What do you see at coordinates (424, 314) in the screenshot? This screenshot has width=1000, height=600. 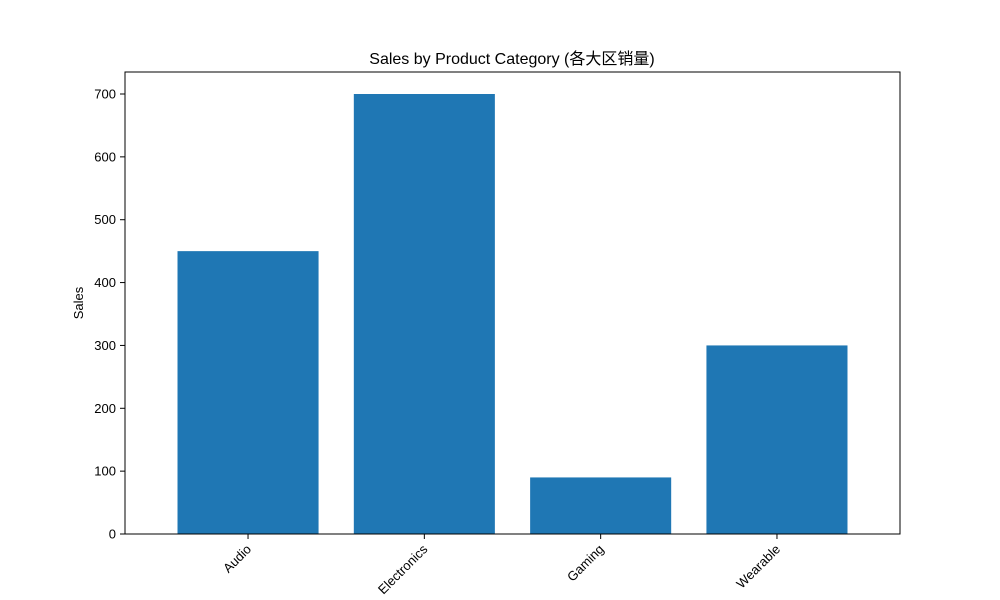 I see `bar-electronics` at bounding box center [424, 314].